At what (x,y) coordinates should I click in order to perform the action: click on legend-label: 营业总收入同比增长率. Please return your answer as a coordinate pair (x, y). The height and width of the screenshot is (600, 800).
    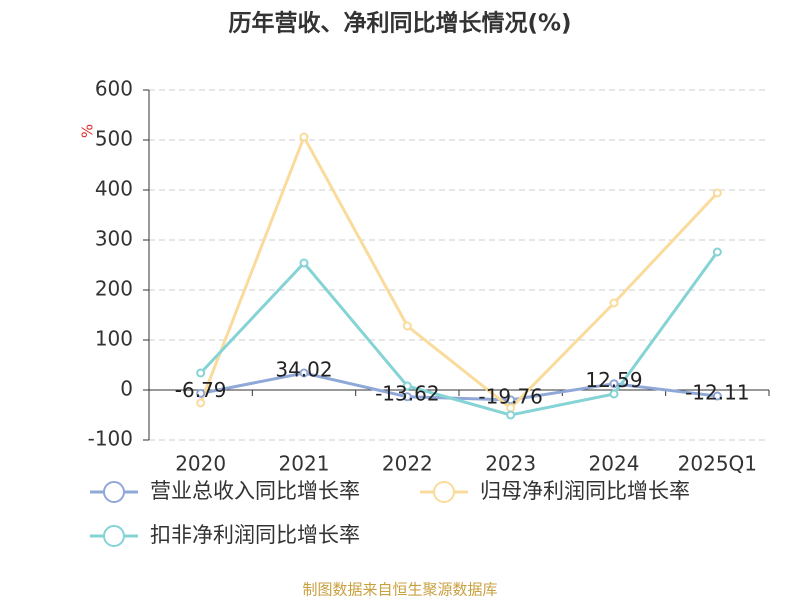
    Looking at the image, I should click on (255, 491).